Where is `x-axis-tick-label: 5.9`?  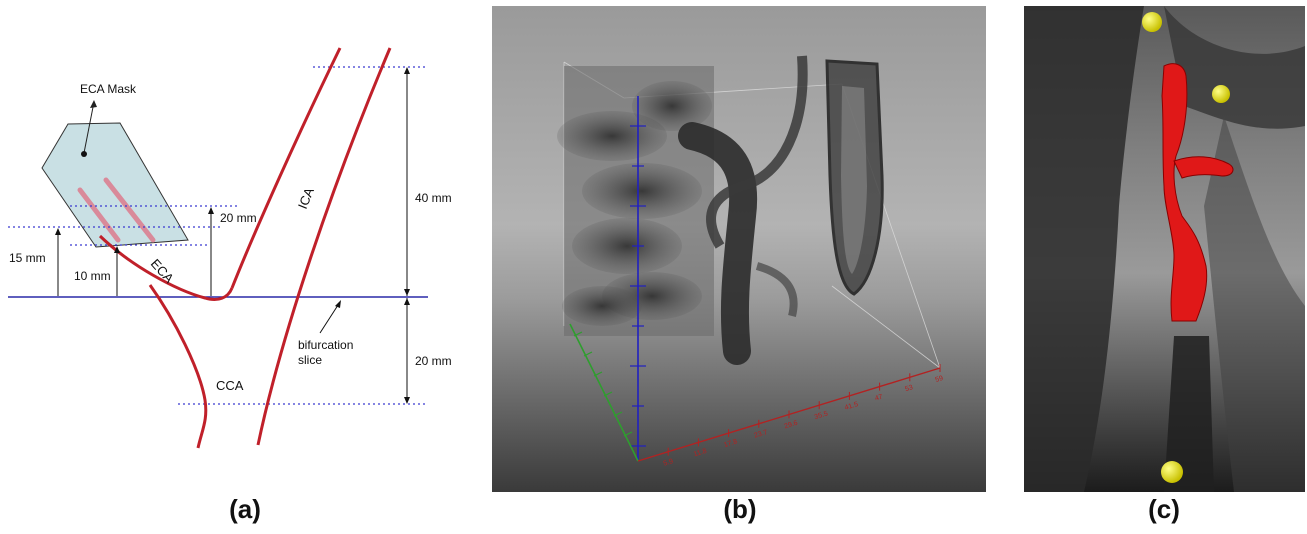
x-axis-tick-label: 5.9 is located at coordinates (668, 463).